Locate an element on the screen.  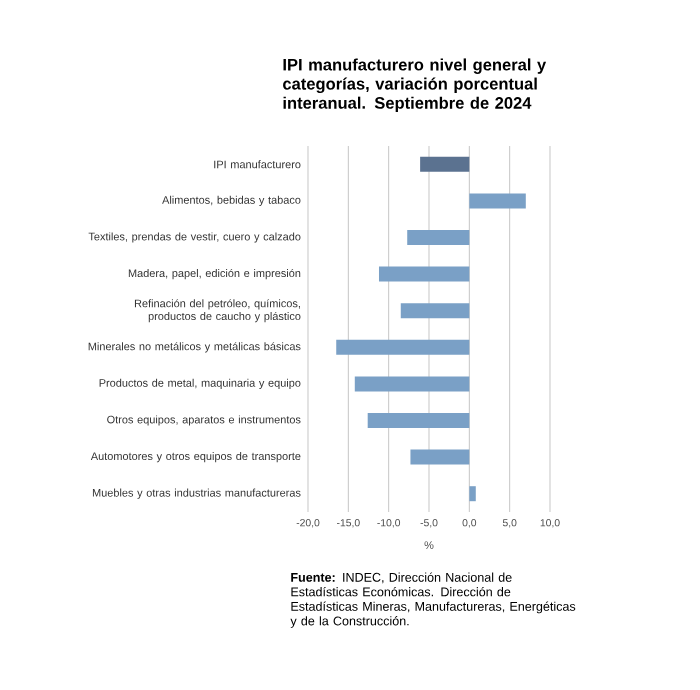
chart-title: IPI manufacturero nivel general y categorías, variación porcentual interanual. Septiembre de 2024 is located at coordinates (415, 85).